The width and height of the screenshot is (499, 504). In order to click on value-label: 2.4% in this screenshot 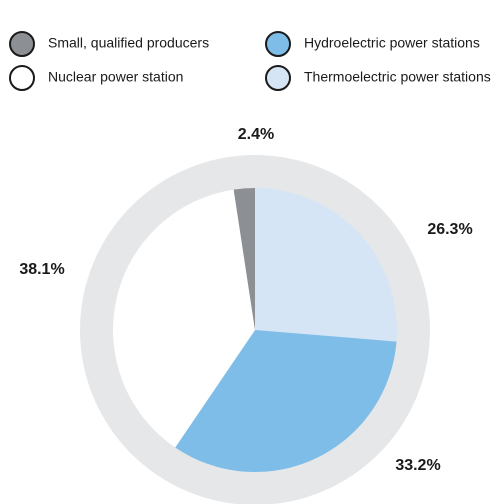, I will do `click(256, 134)`.